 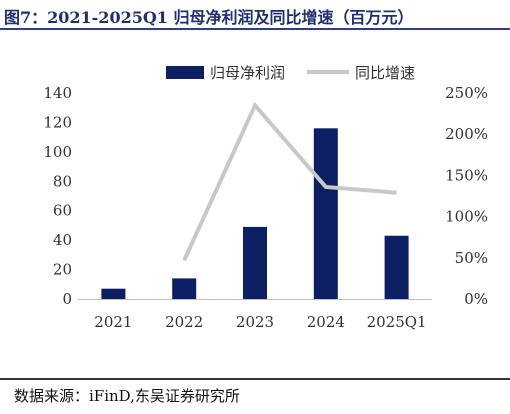 What do you see at coordinates (466, 175) in the screenshot?
I see `y-right-tick-label: 150%` at bounding box center [466, 175].